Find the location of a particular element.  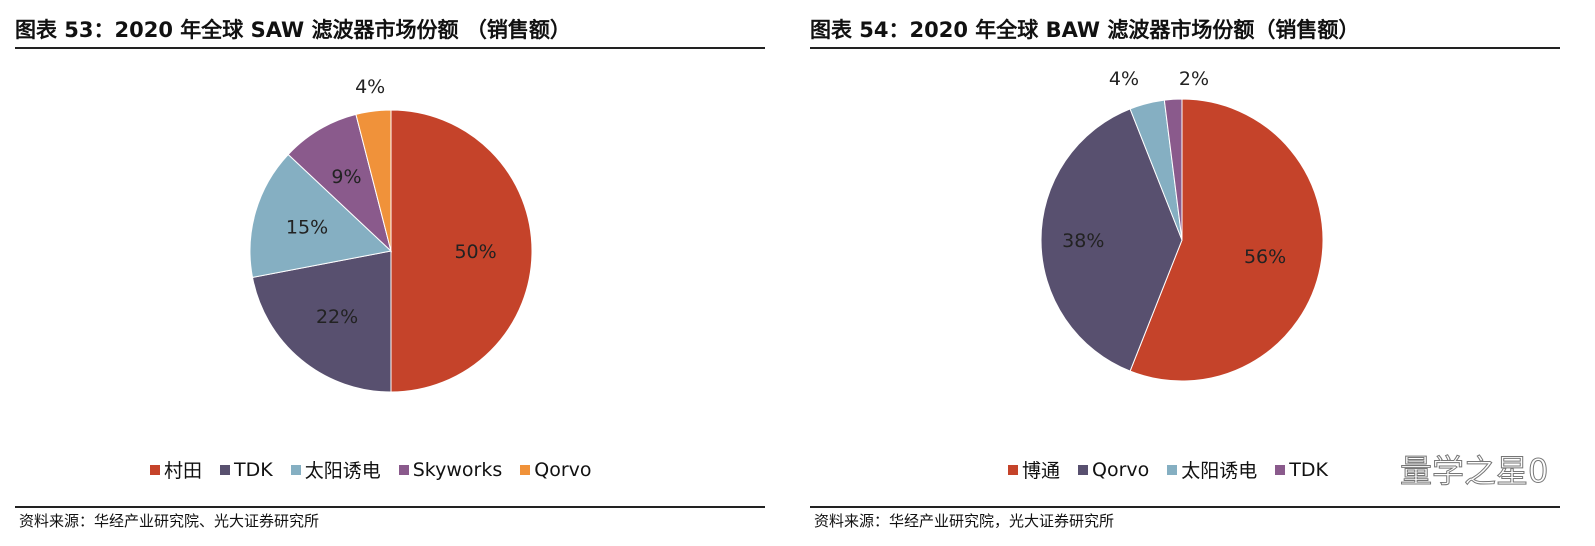

data-label: 22% is located at coordinates (337, 317).